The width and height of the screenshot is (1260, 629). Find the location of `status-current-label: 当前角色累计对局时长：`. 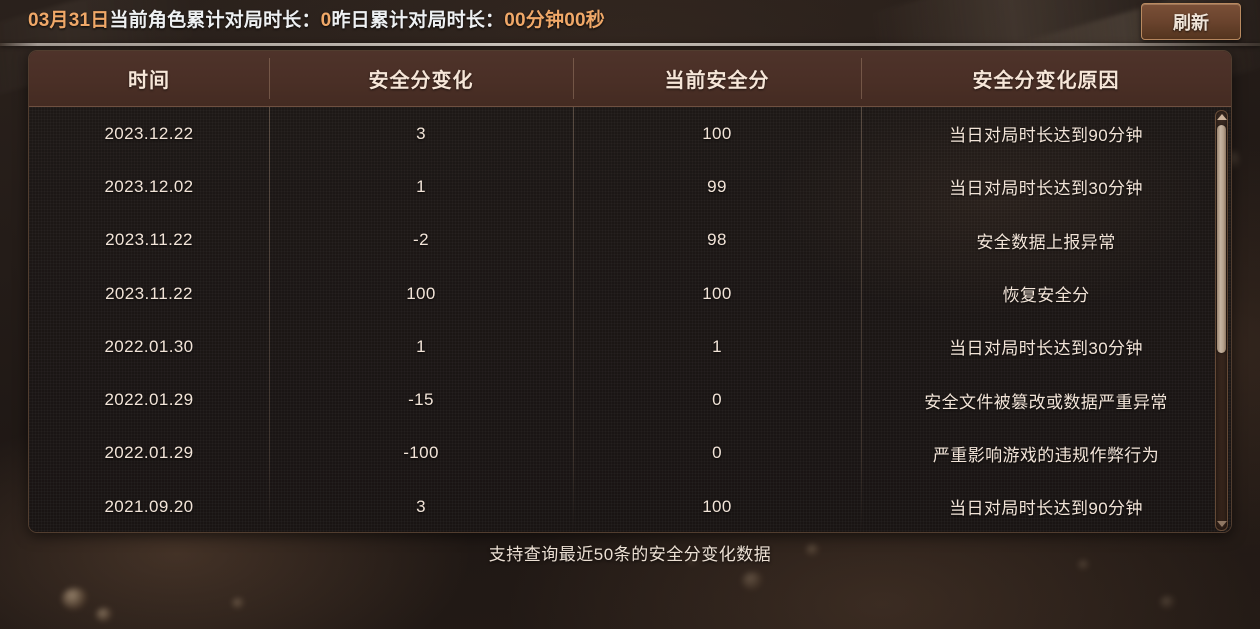

status-current-label: 当前角色累计对局时长： is located at coordinates (215, 20).